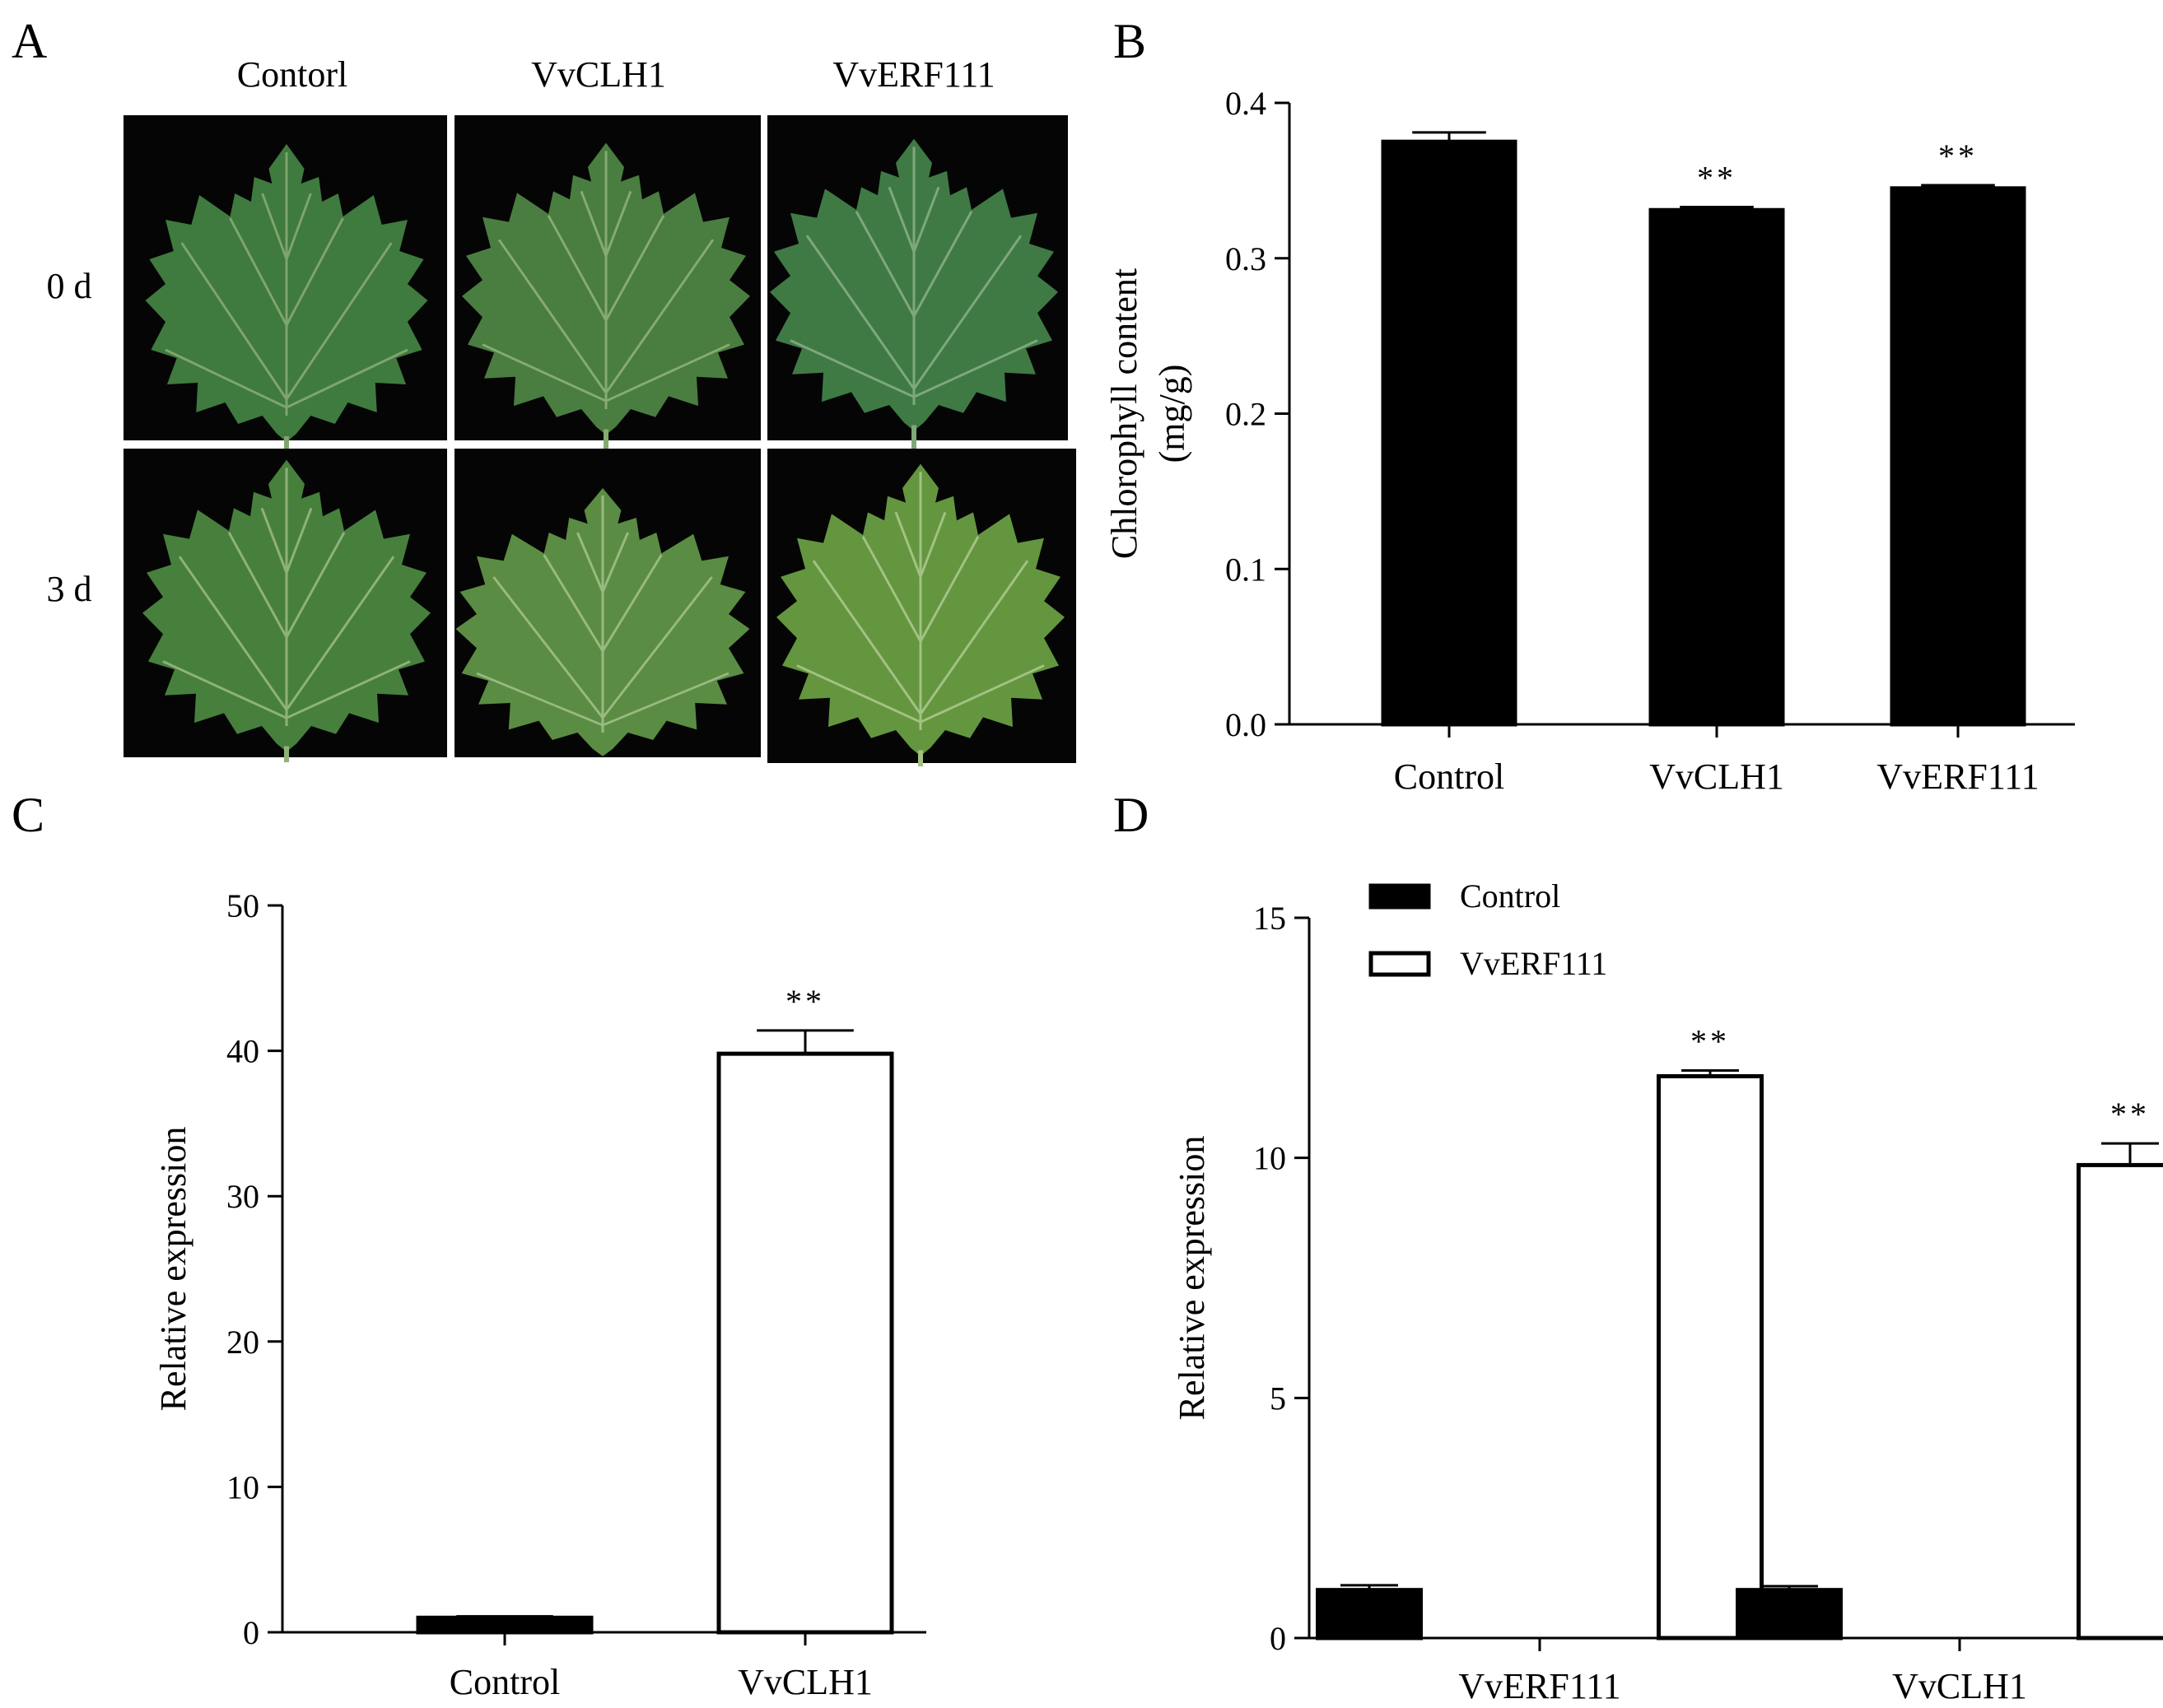 The width and height of the screenshot is (2163, 1708). What do you see at coordinates (251, 1632) in the screenshot?
I see `chart-c-y-tick-label: 0` at bounding box center [251, 1632].